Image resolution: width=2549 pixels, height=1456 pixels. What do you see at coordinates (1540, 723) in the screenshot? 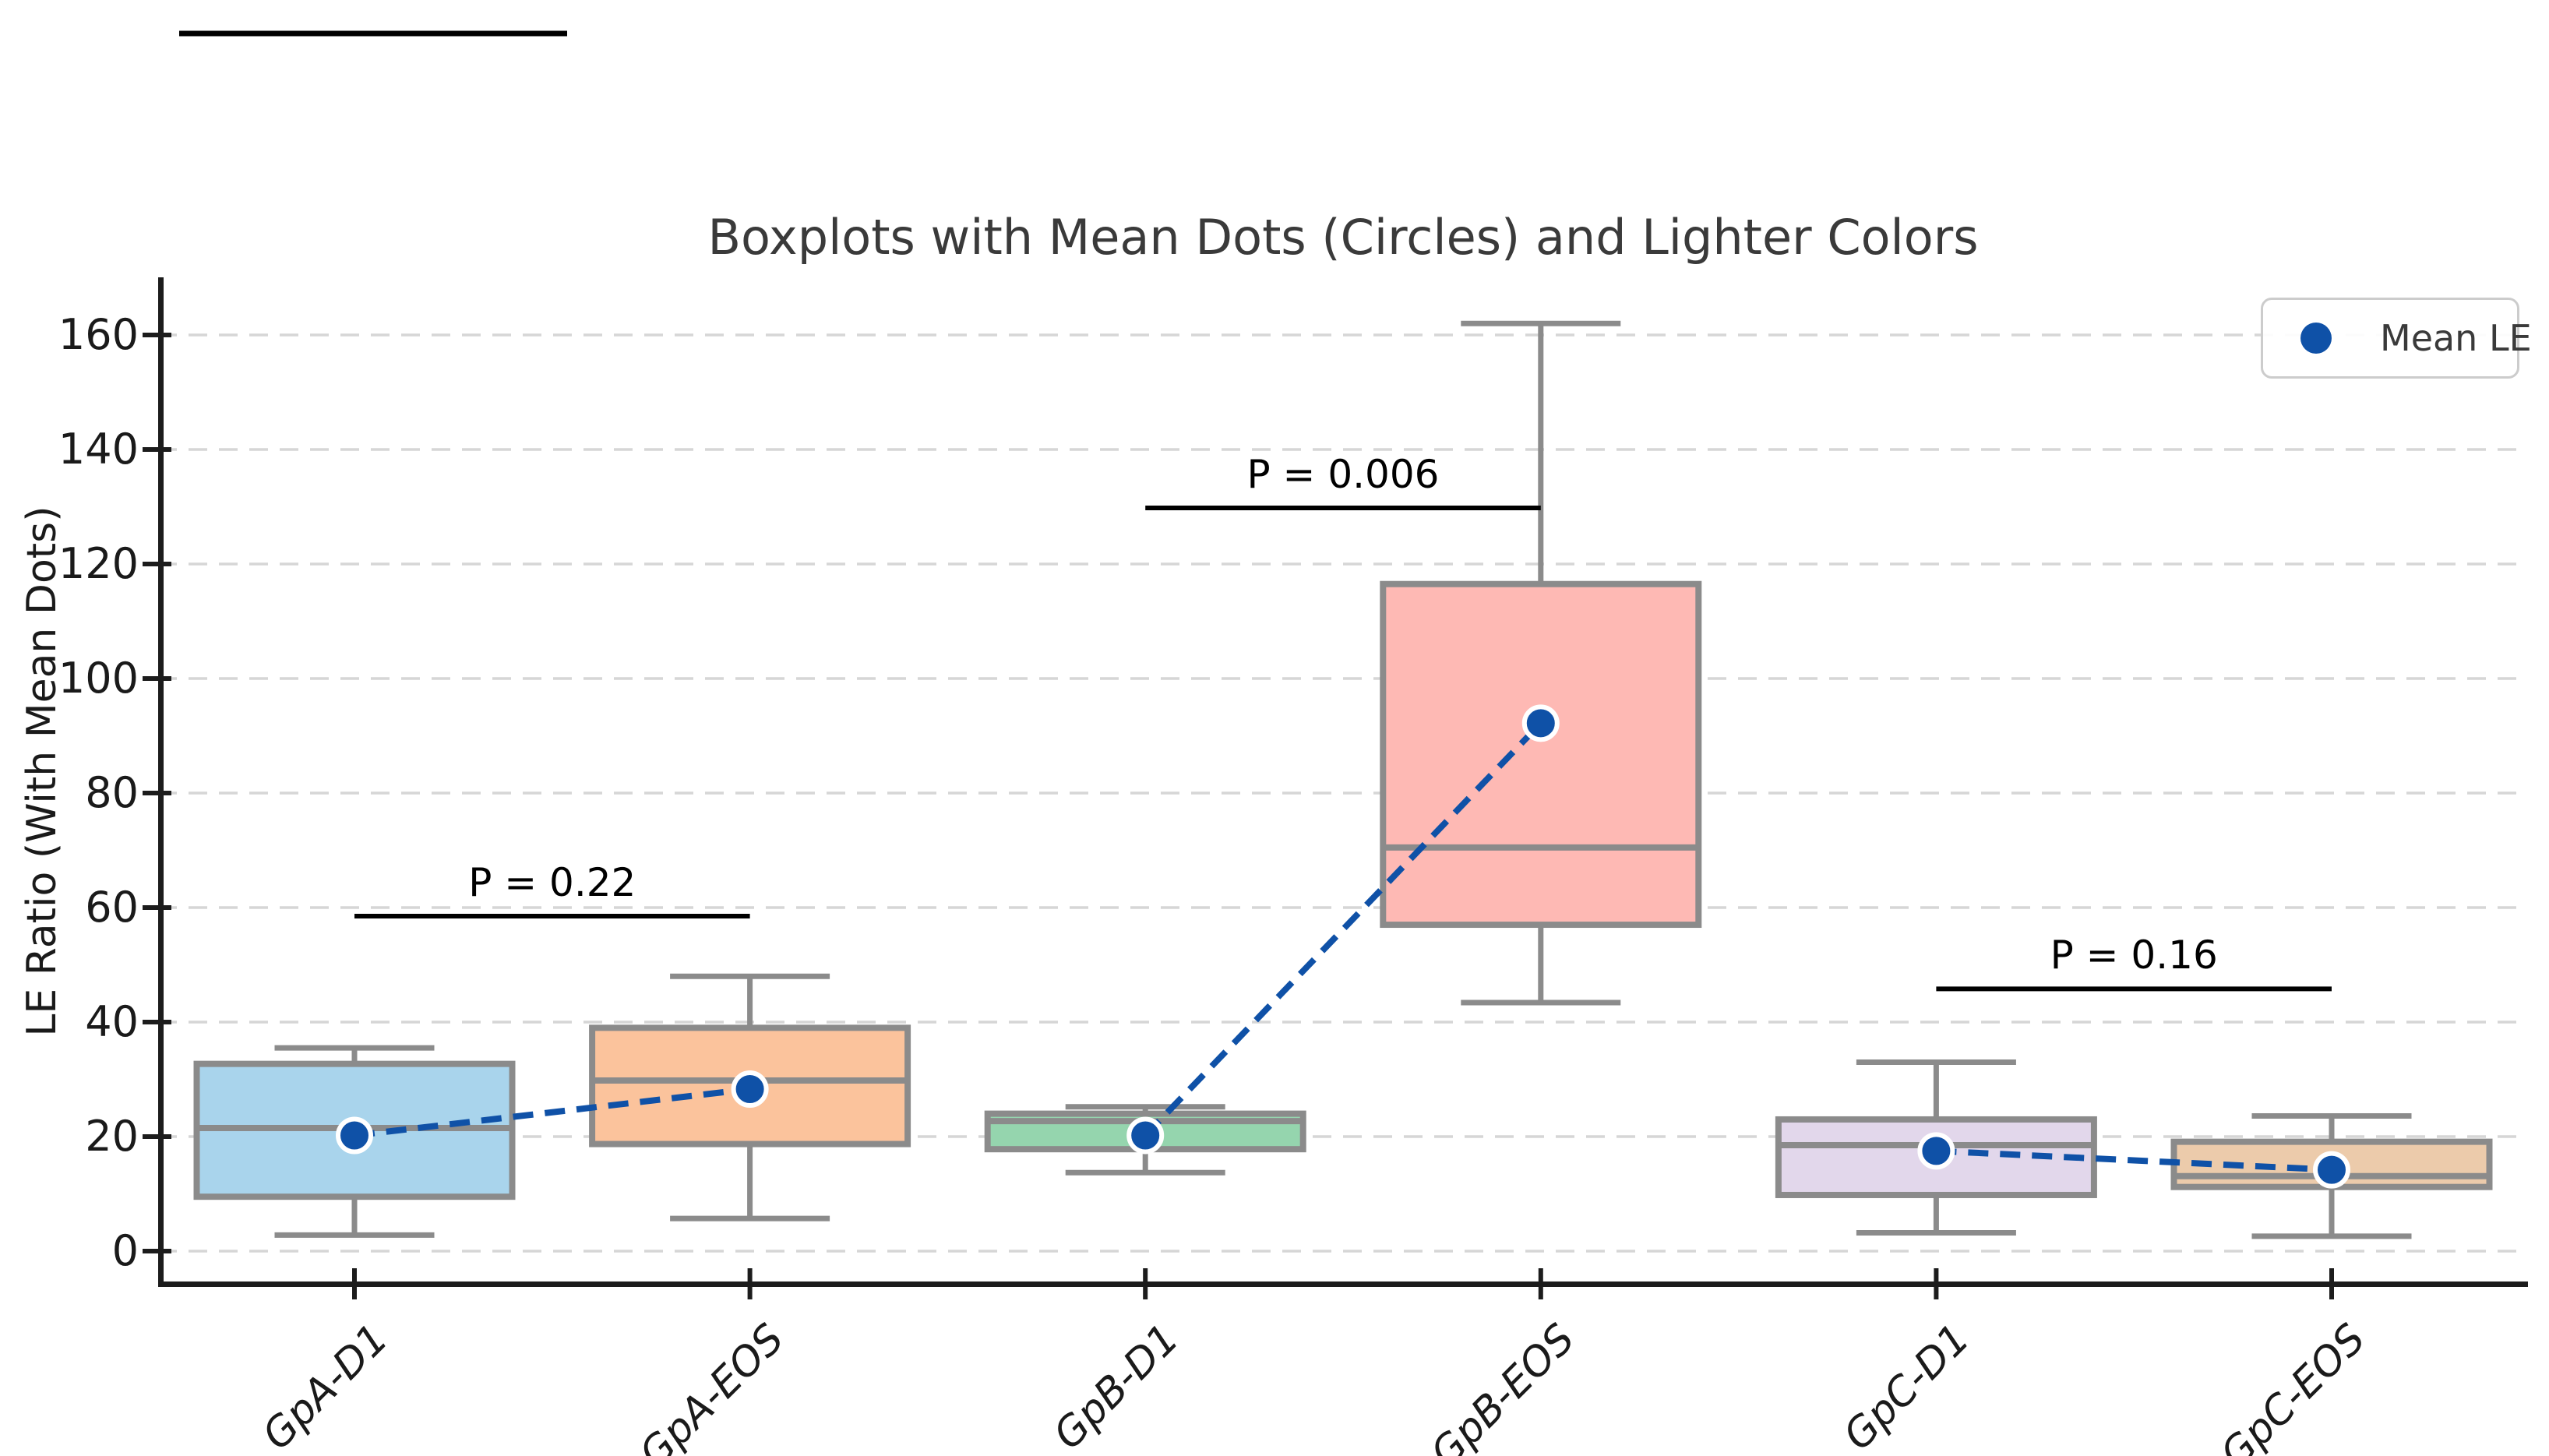
I see `mean-dot-GpB-EOS` at bounding box center [1540, 723].